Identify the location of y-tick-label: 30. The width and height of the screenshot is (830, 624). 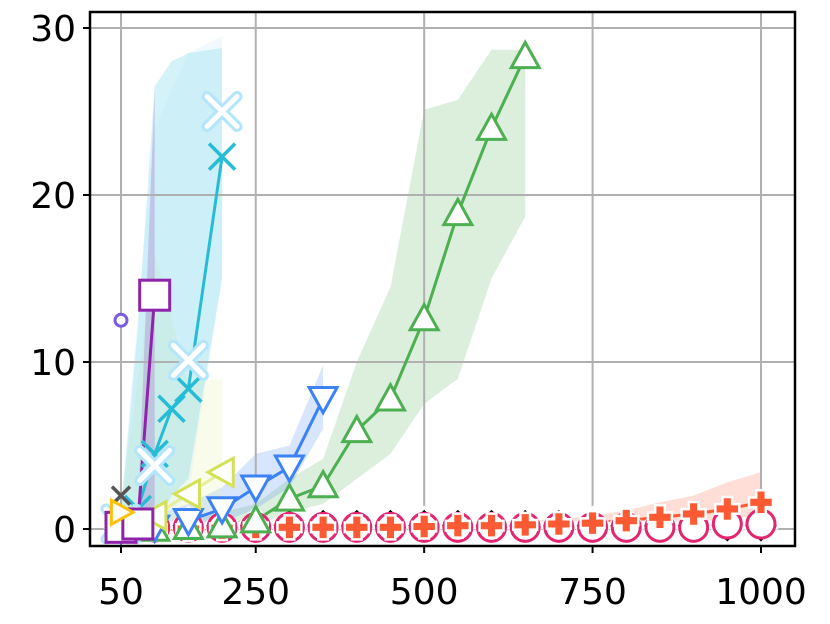
(53, 29).